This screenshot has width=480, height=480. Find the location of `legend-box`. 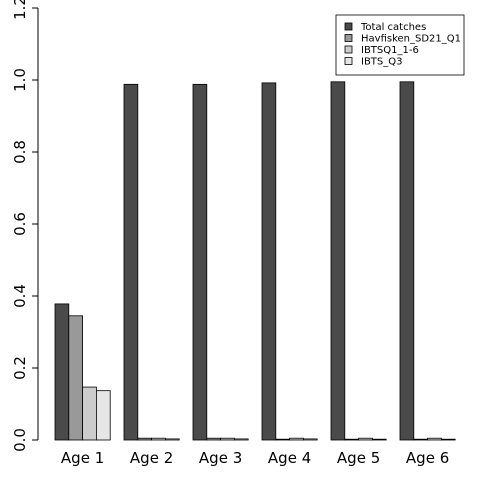

legend-box is located at coordinates (400, 45).